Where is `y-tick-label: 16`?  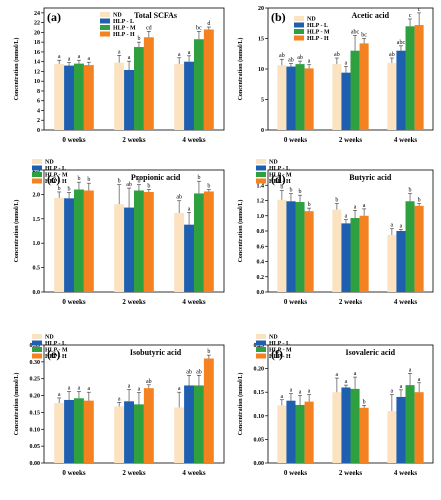
y-tick-label: 16 is located at coordinates (37, 53).